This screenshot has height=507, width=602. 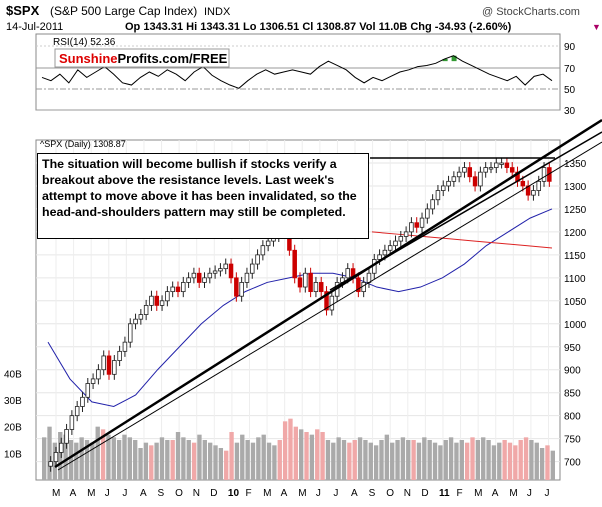 I want to click on brand-profits: Profits.com/FREE, so click(x=173, y=58).